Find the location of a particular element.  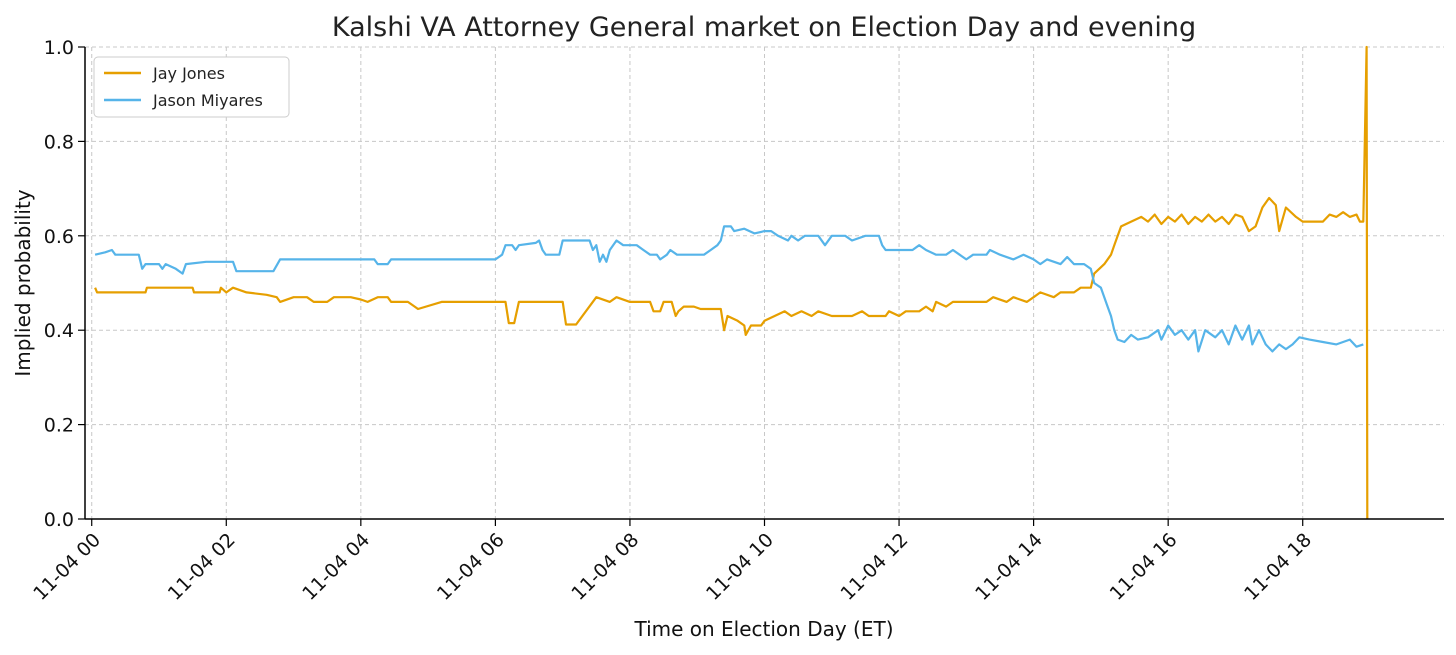

legend-label-jay-jones: Jay Jones is located at coordinates (188, 73).